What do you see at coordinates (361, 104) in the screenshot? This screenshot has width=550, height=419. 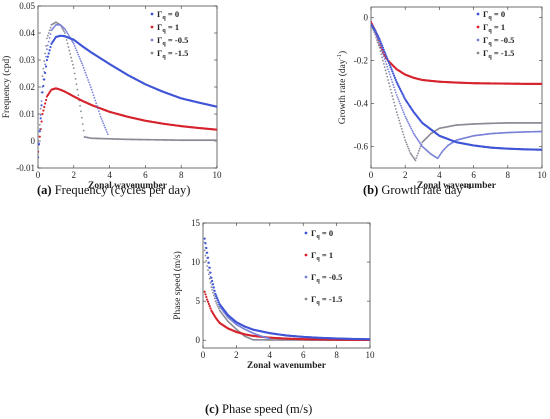 I see `y-tick-label: -0.4` at bounding box center [361, 104].